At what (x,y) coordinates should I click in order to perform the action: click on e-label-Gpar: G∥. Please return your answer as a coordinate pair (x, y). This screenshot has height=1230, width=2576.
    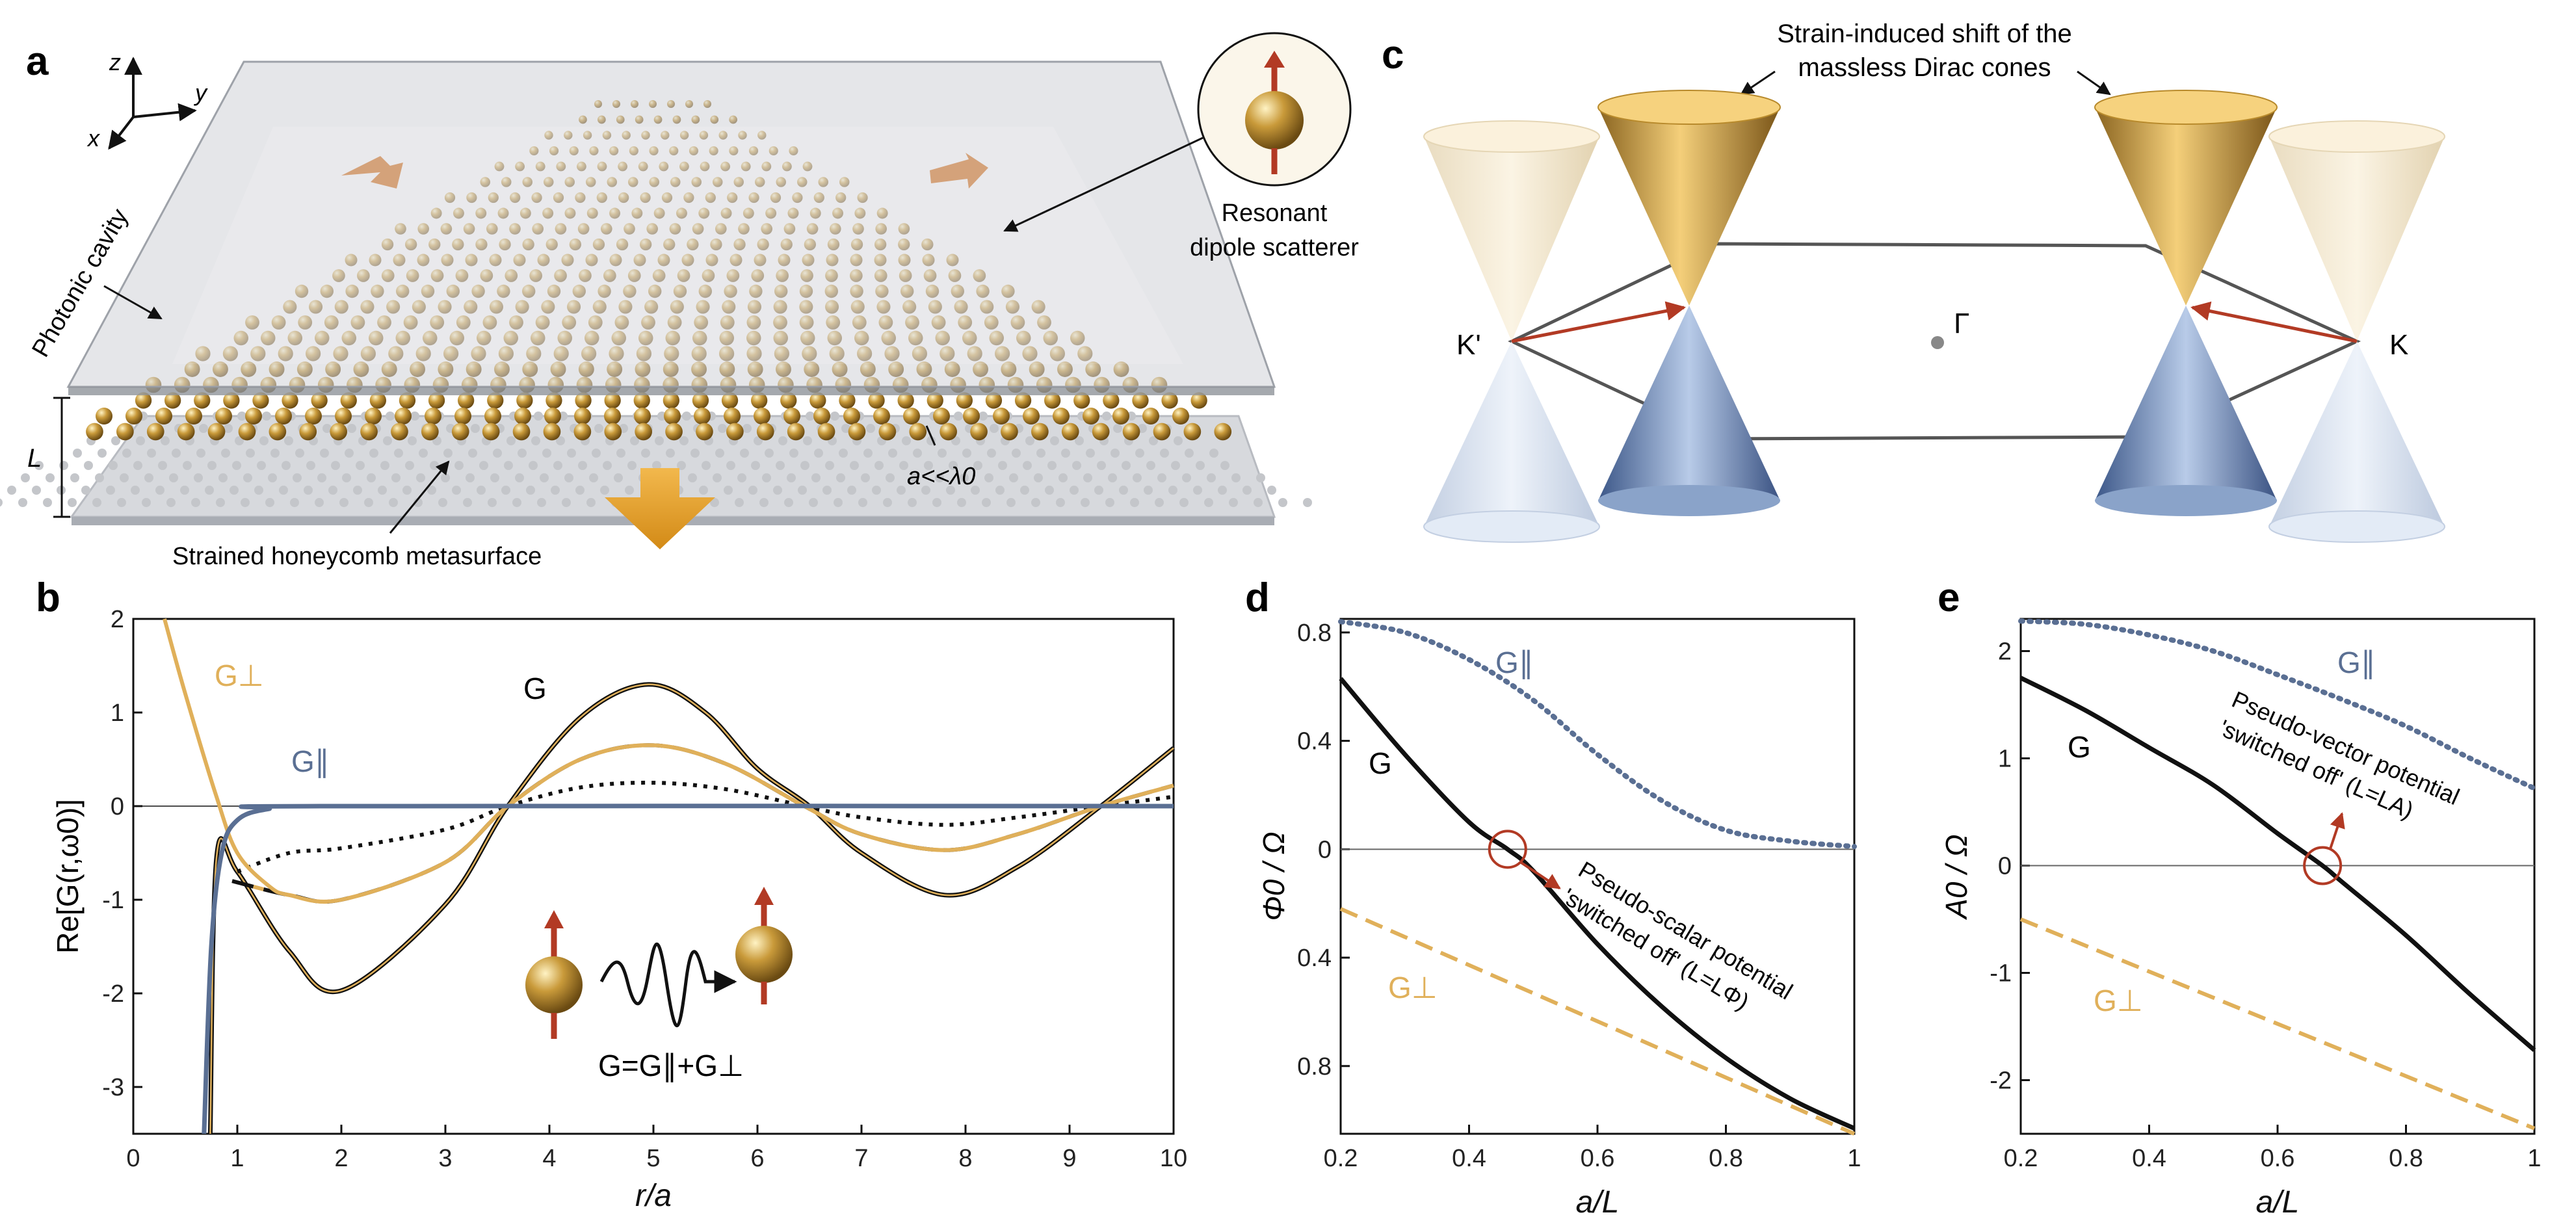
    Looking at the image, I should click on (2356, 663).